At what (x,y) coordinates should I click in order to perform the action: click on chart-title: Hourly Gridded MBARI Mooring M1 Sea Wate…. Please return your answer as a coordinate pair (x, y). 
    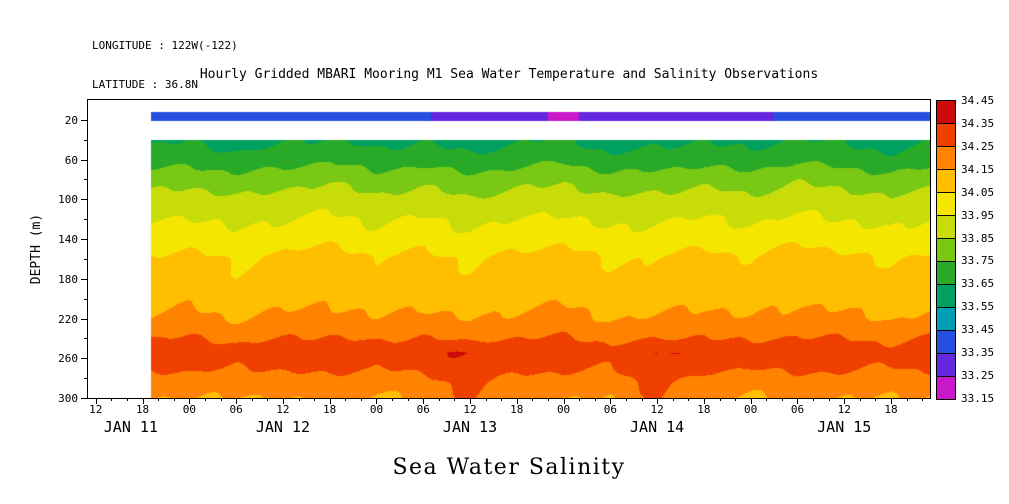
    Looking at the image, I should click on (509, 74).